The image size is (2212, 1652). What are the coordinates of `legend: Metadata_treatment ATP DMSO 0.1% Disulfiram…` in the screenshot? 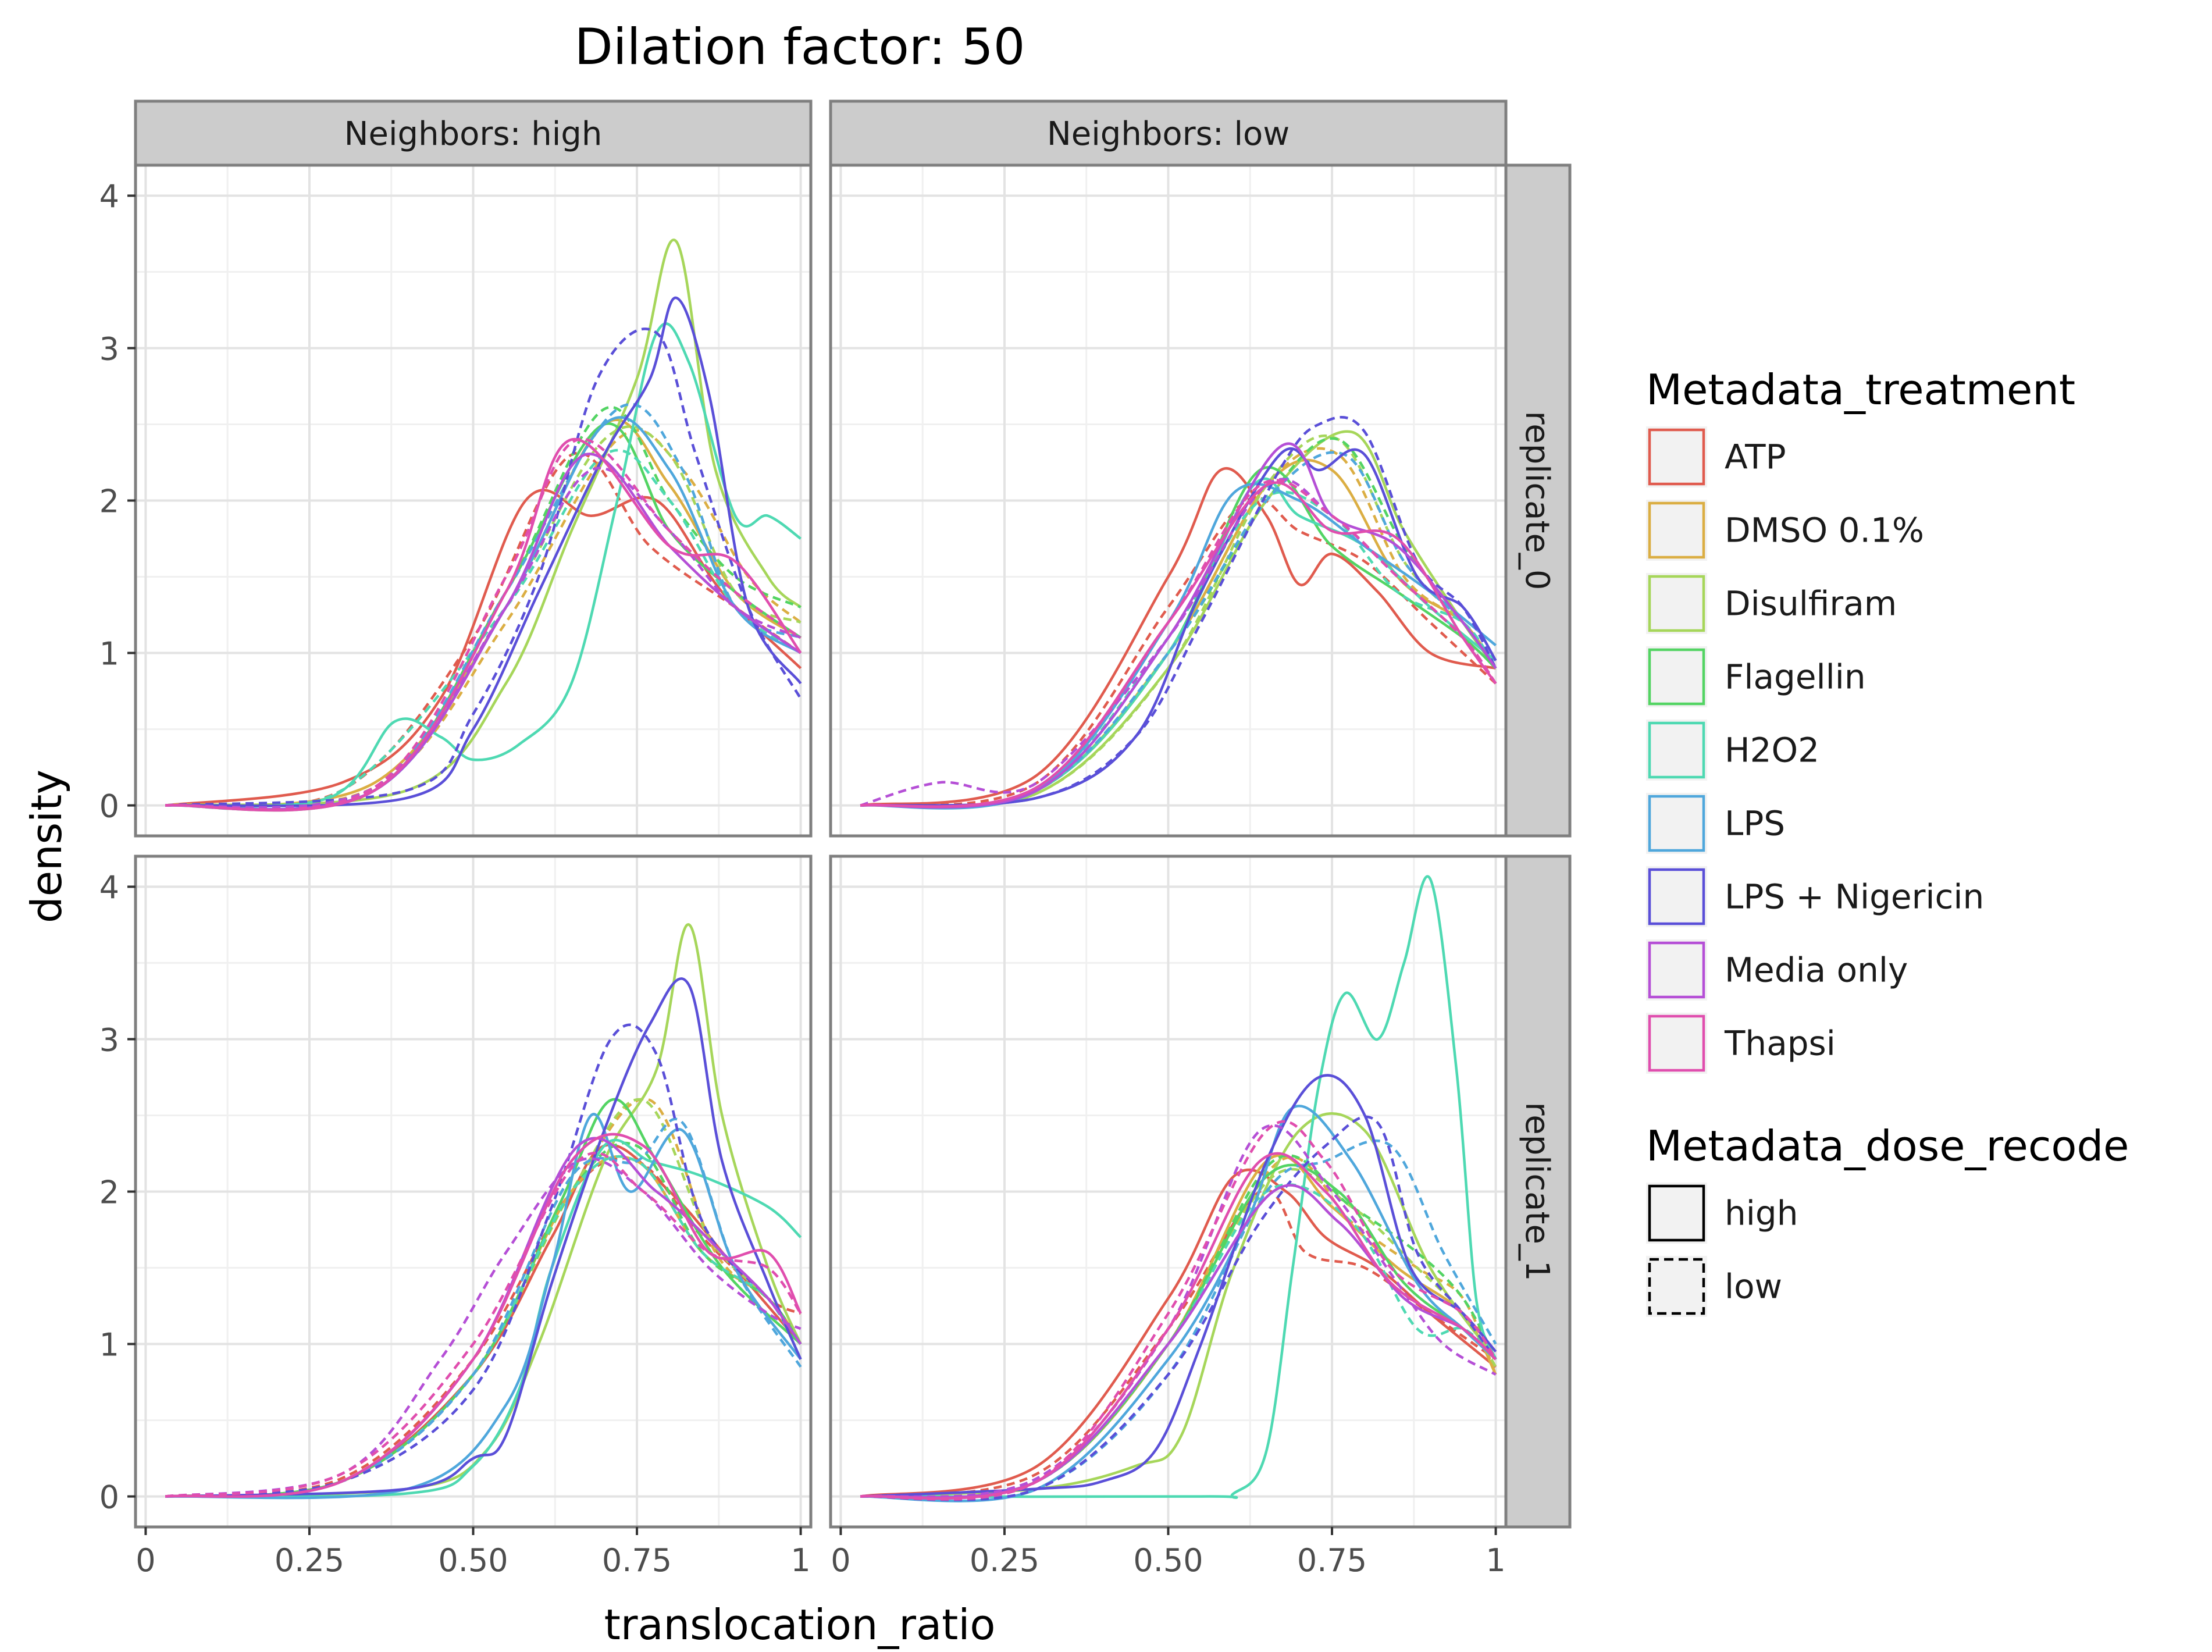 It's located at (1887, 841).